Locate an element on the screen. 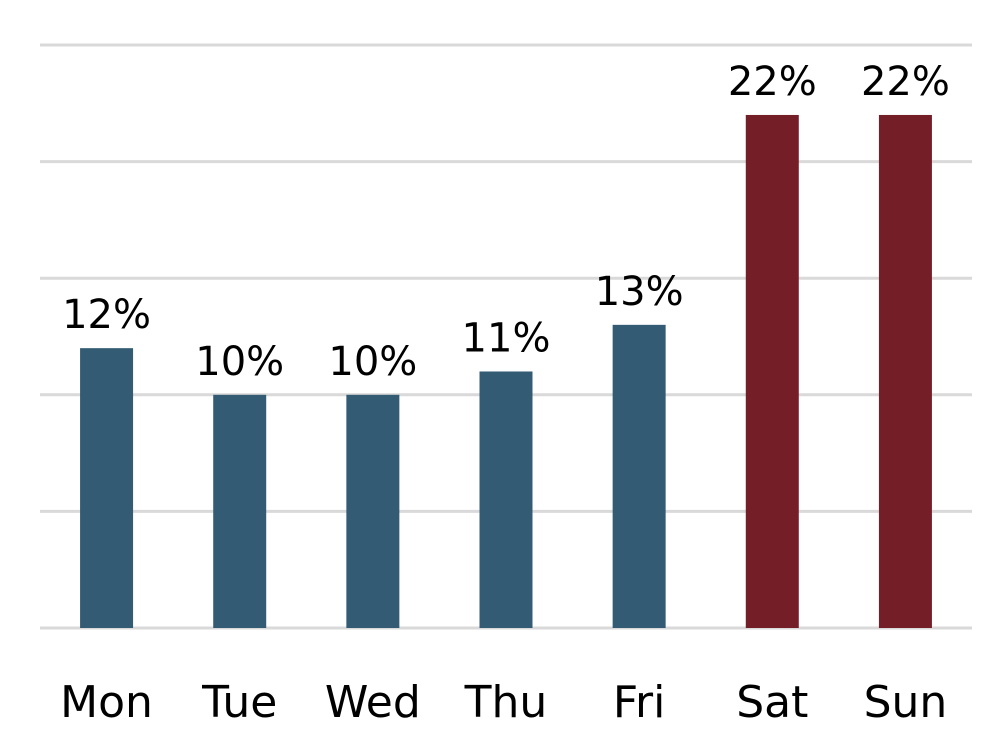 The image size is (1000, 750). x-tick-label-fri: Fri is located at coordinates (639, 702).